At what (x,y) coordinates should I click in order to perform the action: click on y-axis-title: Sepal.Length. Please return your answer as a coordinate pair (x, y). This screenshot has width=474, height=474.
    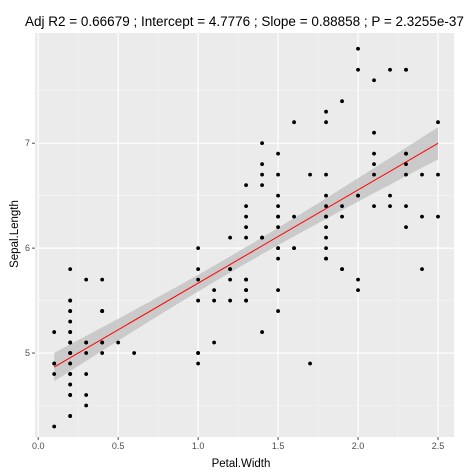
    Looking at the image, I should click on (15, 234).